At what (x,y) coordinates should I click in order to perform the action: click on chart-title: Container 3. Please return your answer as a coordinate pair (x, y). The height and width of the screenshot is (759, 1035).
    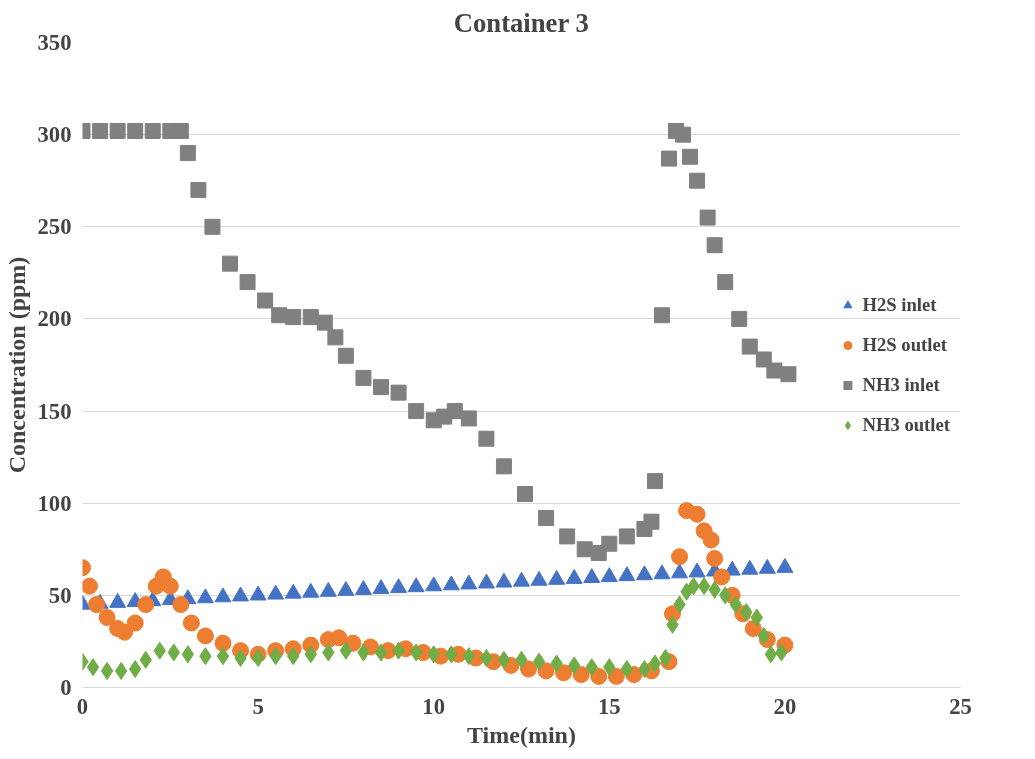
    Looking at the image, I should click on (521, 22).